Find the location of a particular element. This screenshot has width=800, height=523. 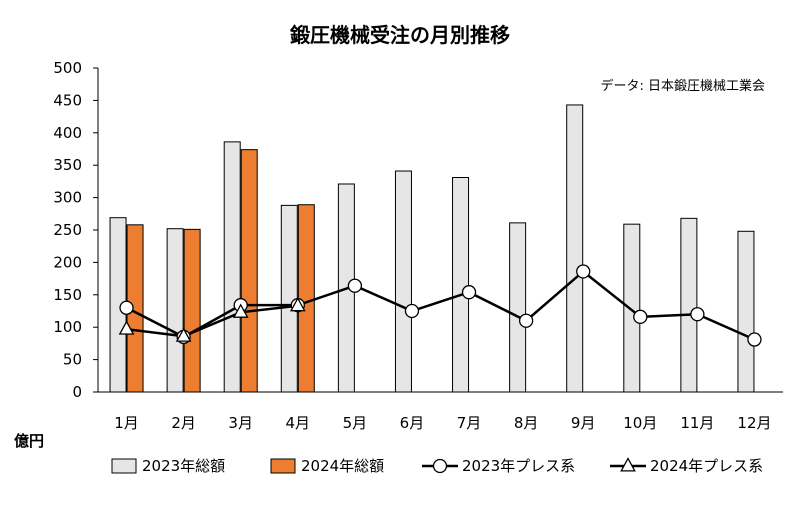

source-note: データ: 日本鍛圧機械工業会 is located at coordinates (682, 86).